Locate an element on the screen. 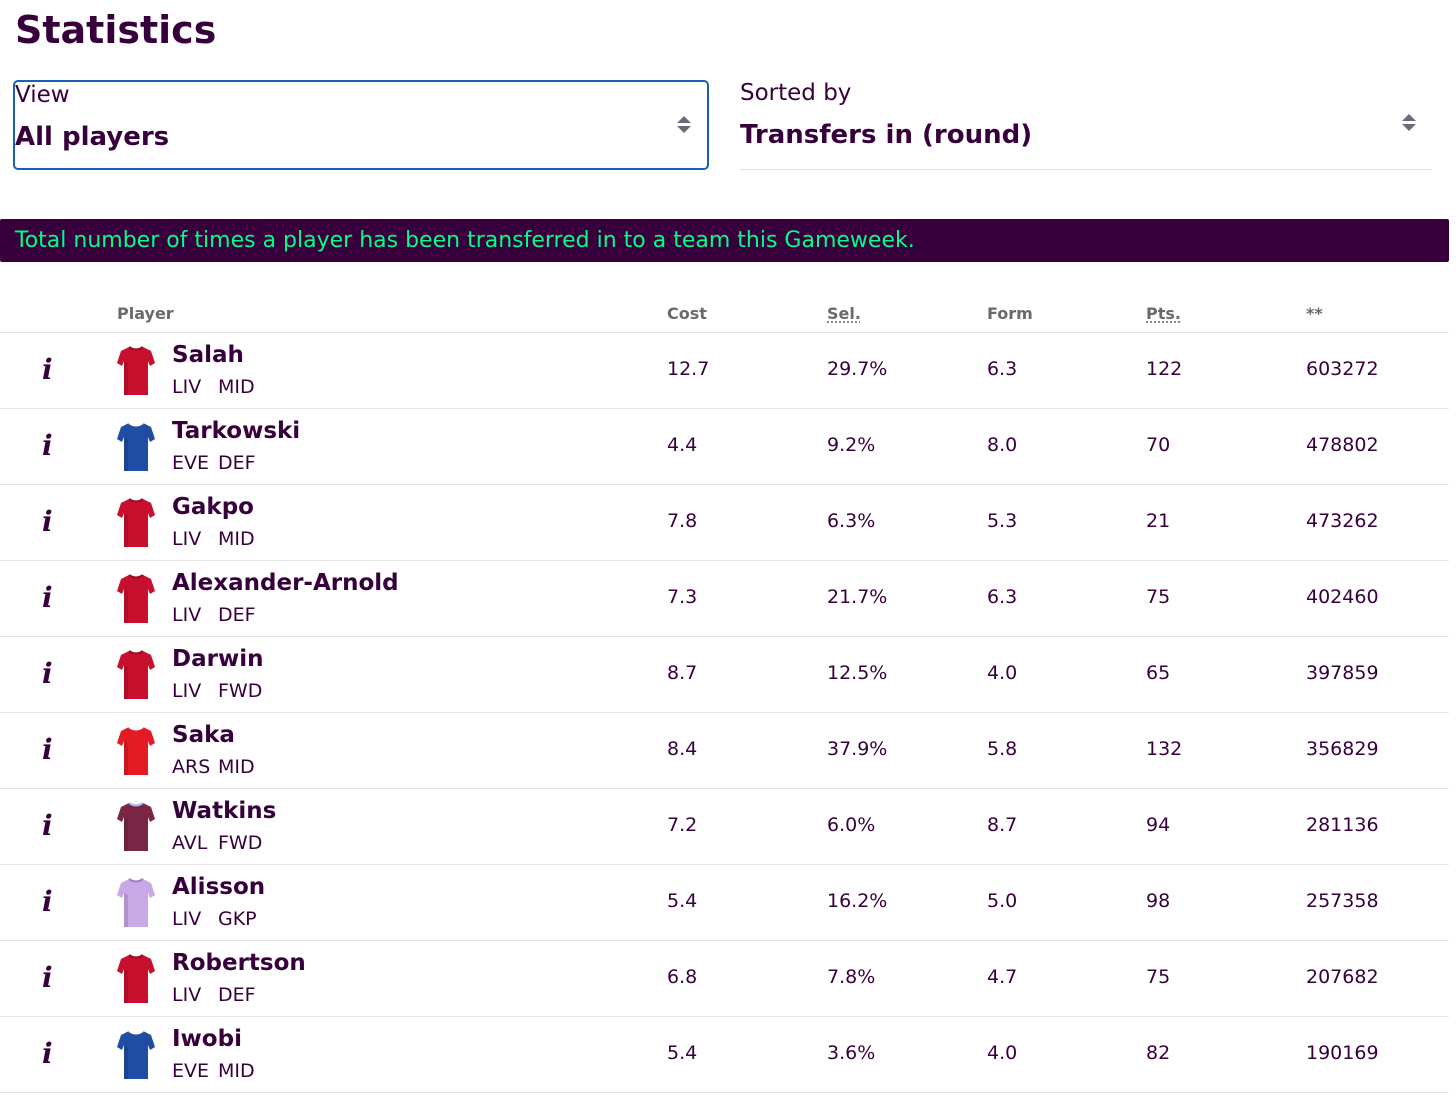 The width and height of the screenshot is (1456, 1097). selected-cell: 6.0% is located at coordinates (851, 825).